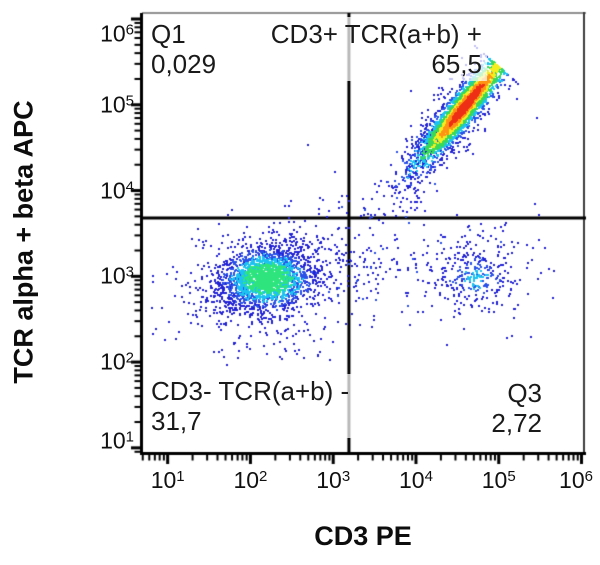  Describe the element at coordinates (576, 480) in the screenshot. I see `x-tick-label: 106` at that location.